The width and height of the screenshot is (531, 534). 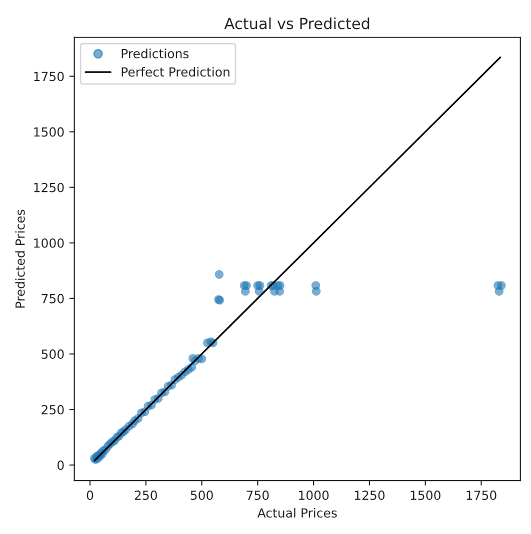 What do you see at coordinates (20, 259) in the screenshot?
I see `y-axis-title: Predicted Prices` at bounding box center [20, 259].